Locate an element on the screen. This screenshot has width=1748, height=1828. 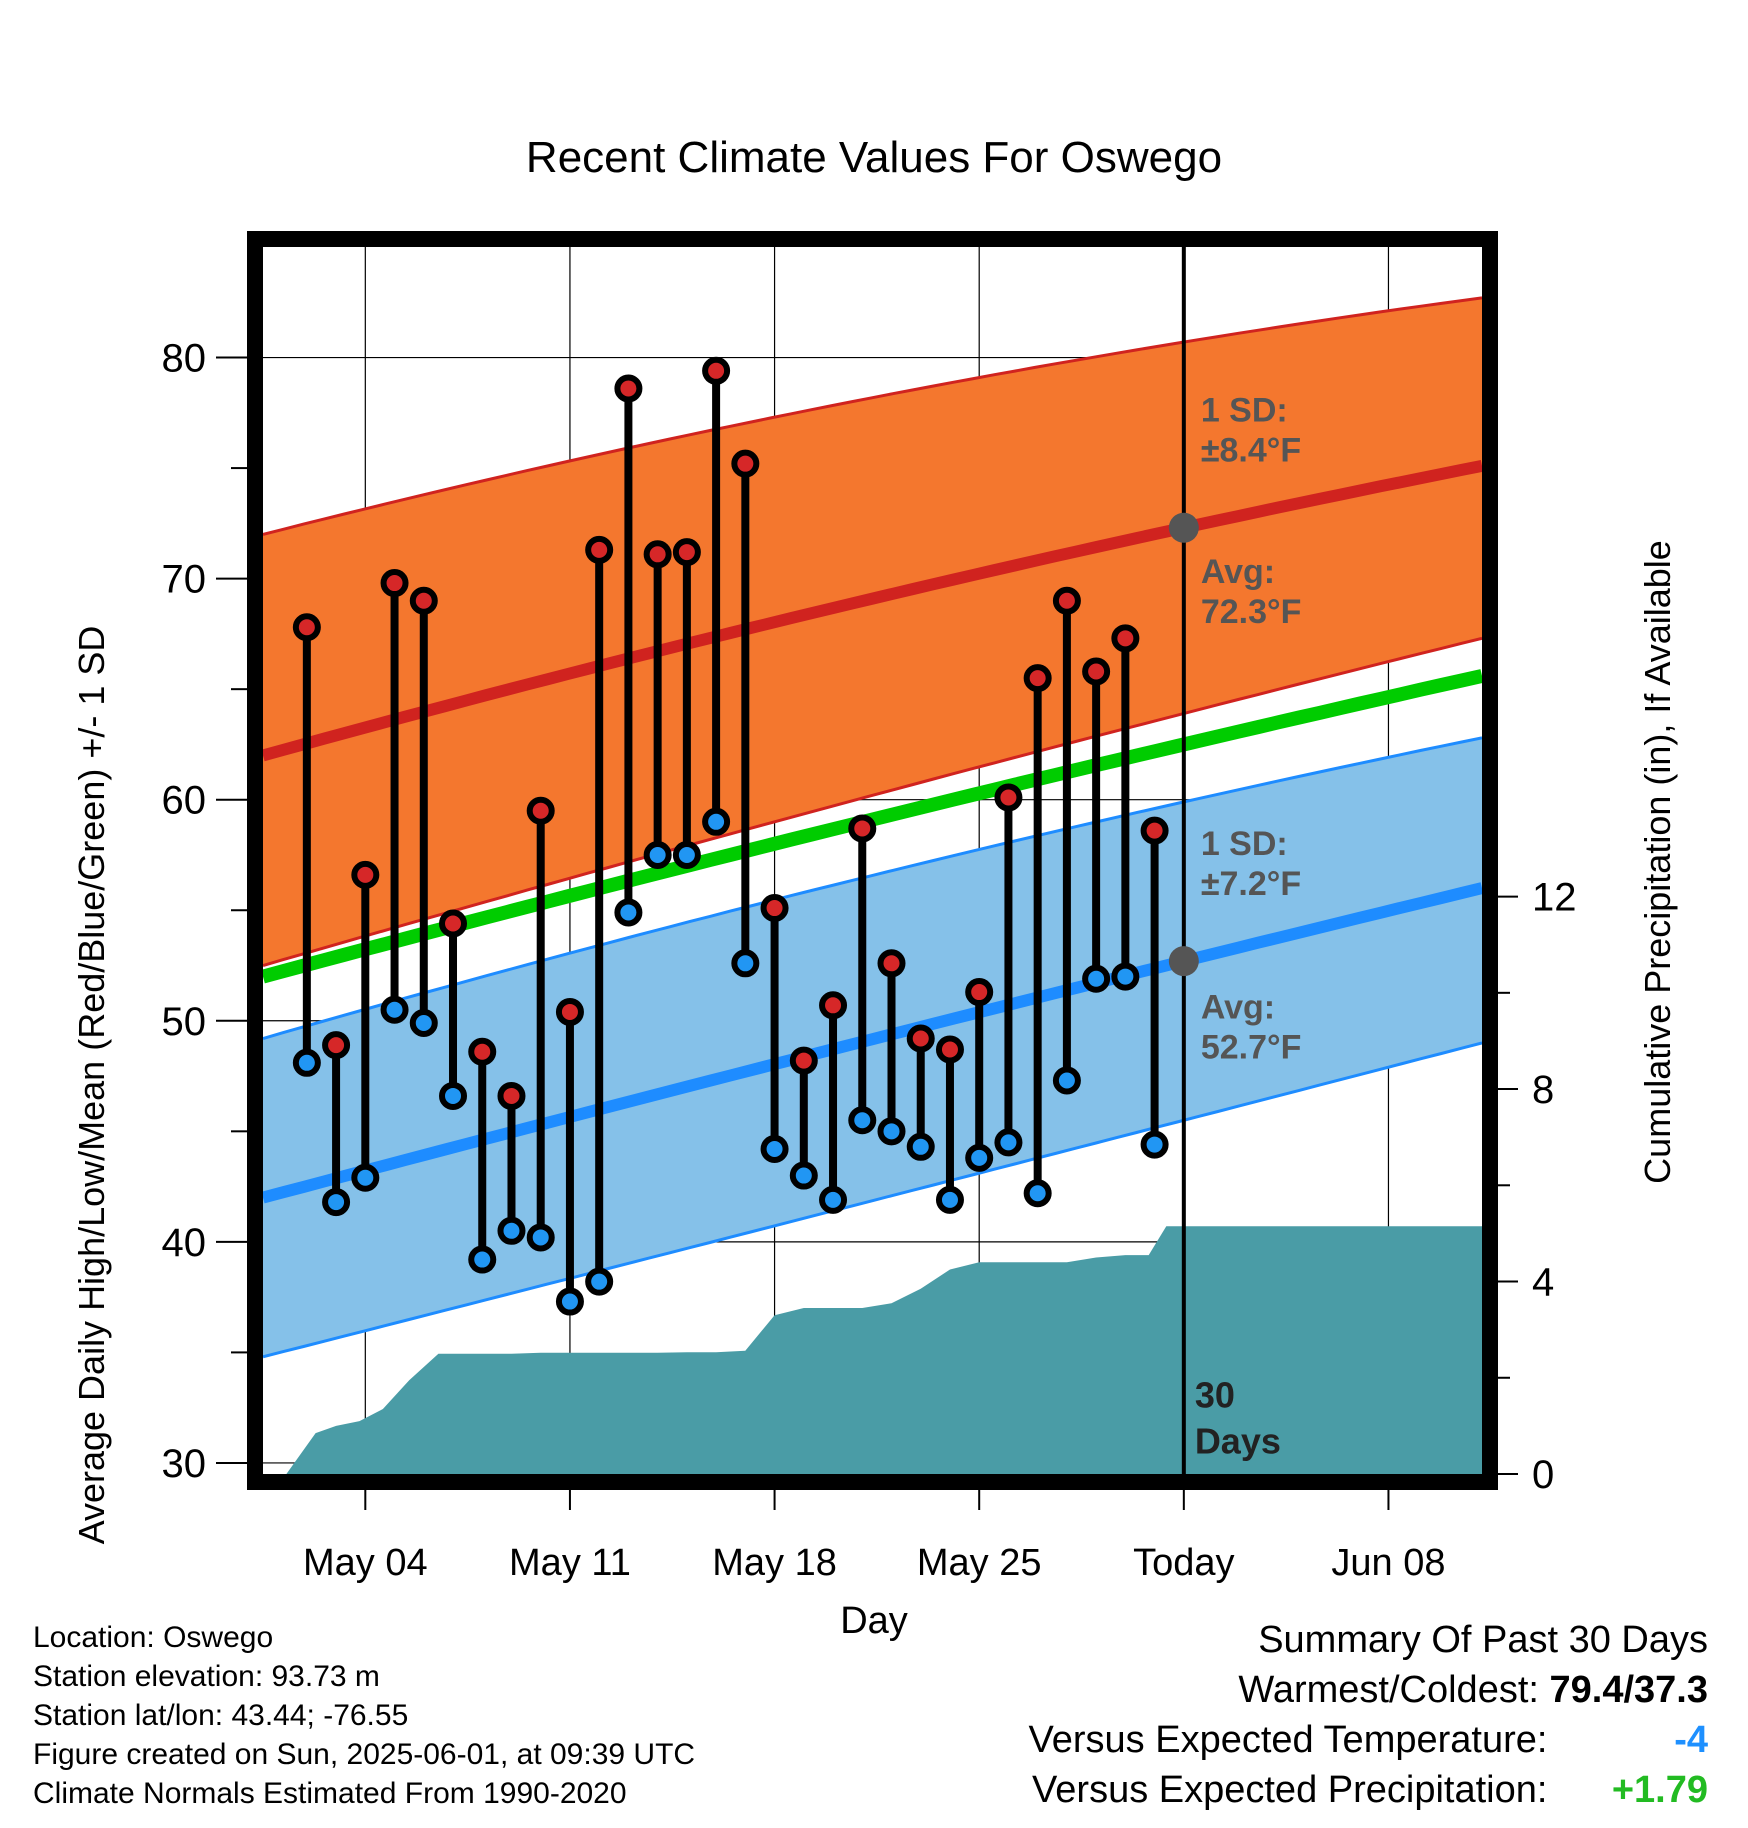
y2-tick-label: 4 is located at coordinates (1543, 1283).